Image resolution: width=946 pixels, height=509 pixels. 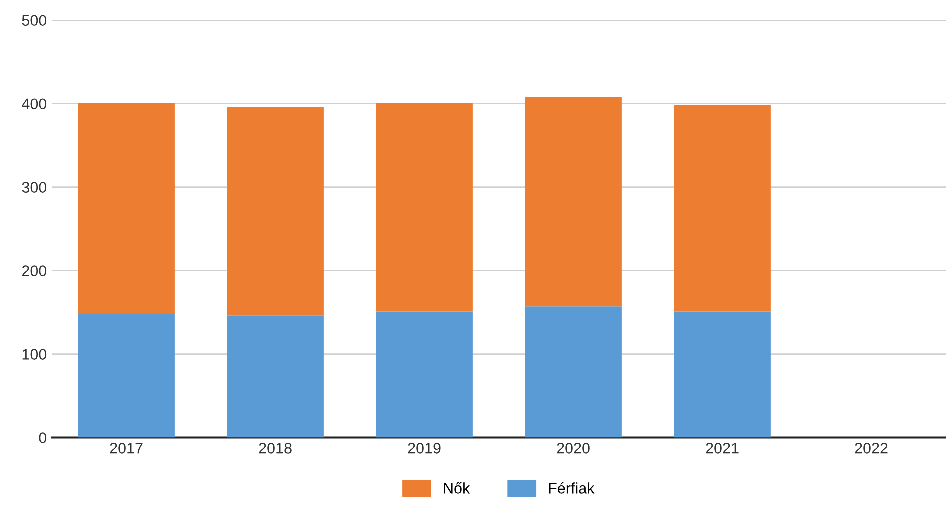 What do you see at coordinates (722, 448) in the screenshot?
I see `x-tick-label: 2021` at bounding box center [722, 448].